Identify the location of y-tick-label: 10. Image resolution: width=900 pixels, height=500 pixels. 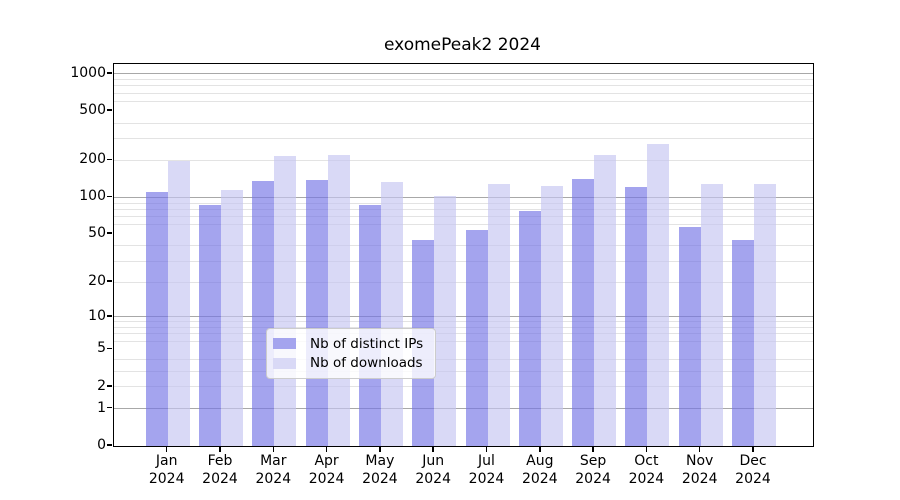
(97, 315).